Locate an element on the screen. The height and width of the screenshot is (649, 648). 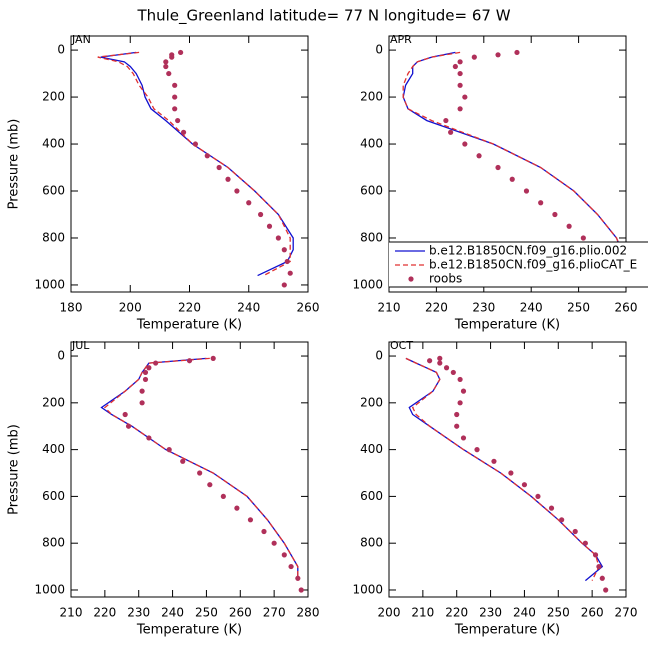
x-axis-label: Temperature (K) is located at coordinates (189, 325).